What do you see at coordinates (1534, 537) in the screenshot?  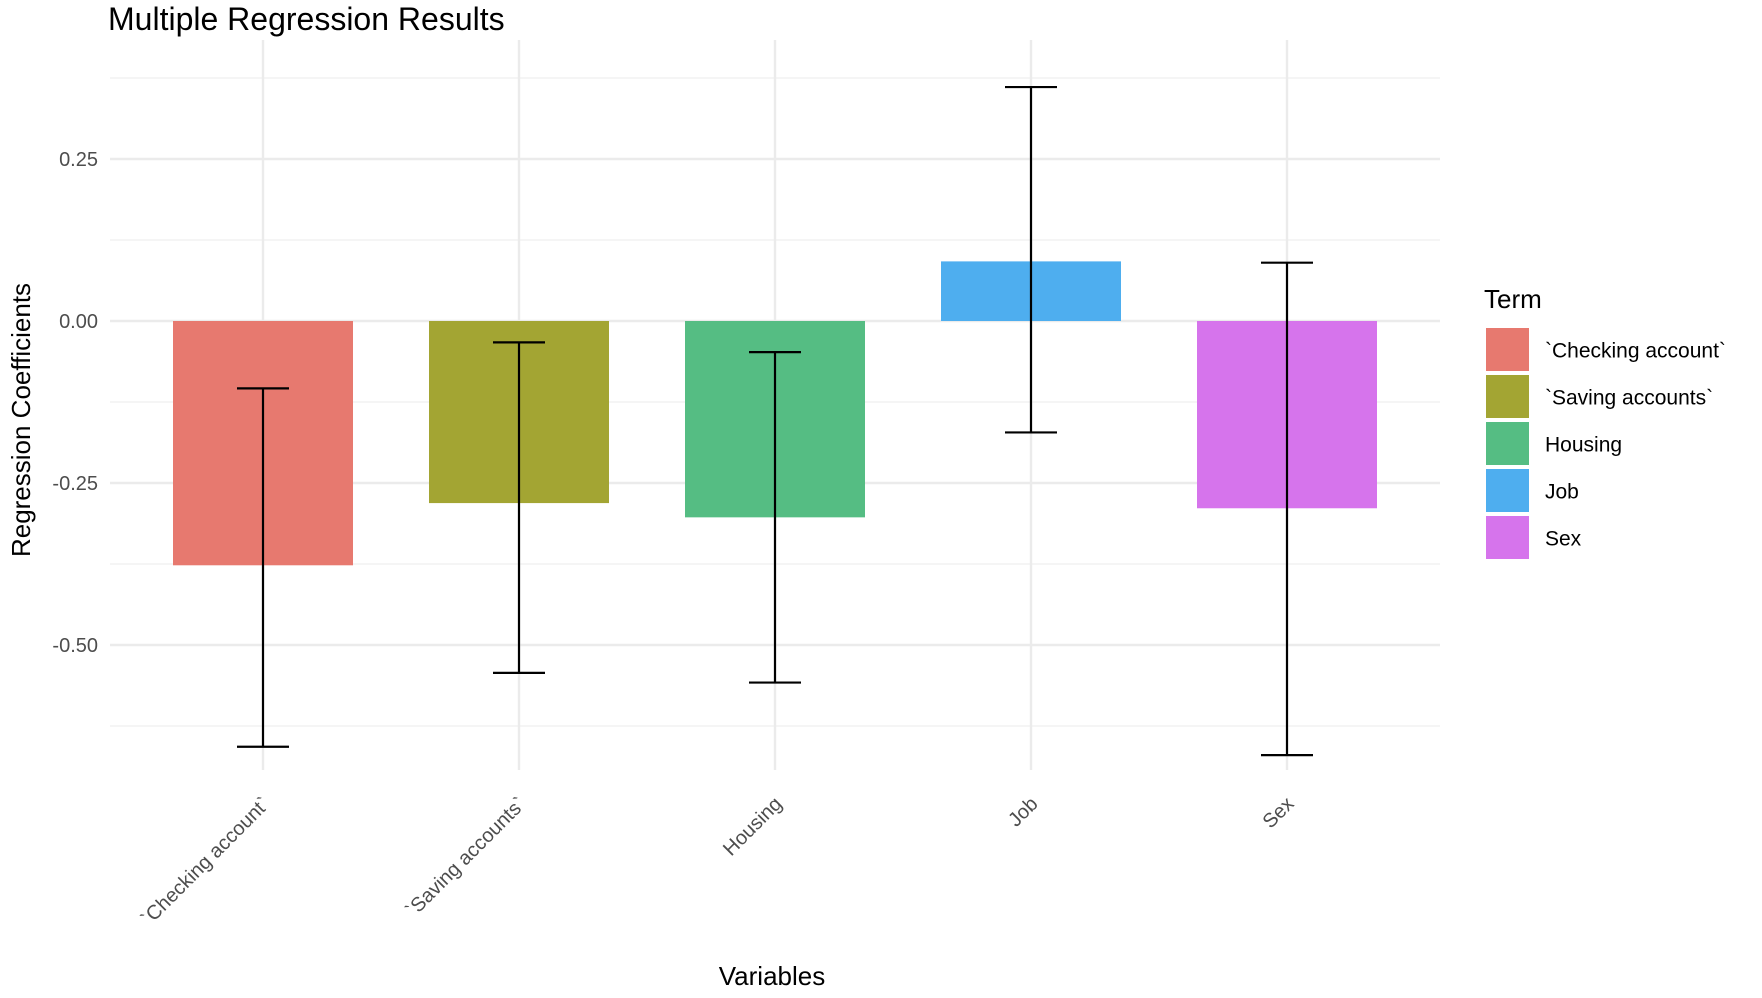 I see `legend-item: Sex` at bounding box center [1534, 537].